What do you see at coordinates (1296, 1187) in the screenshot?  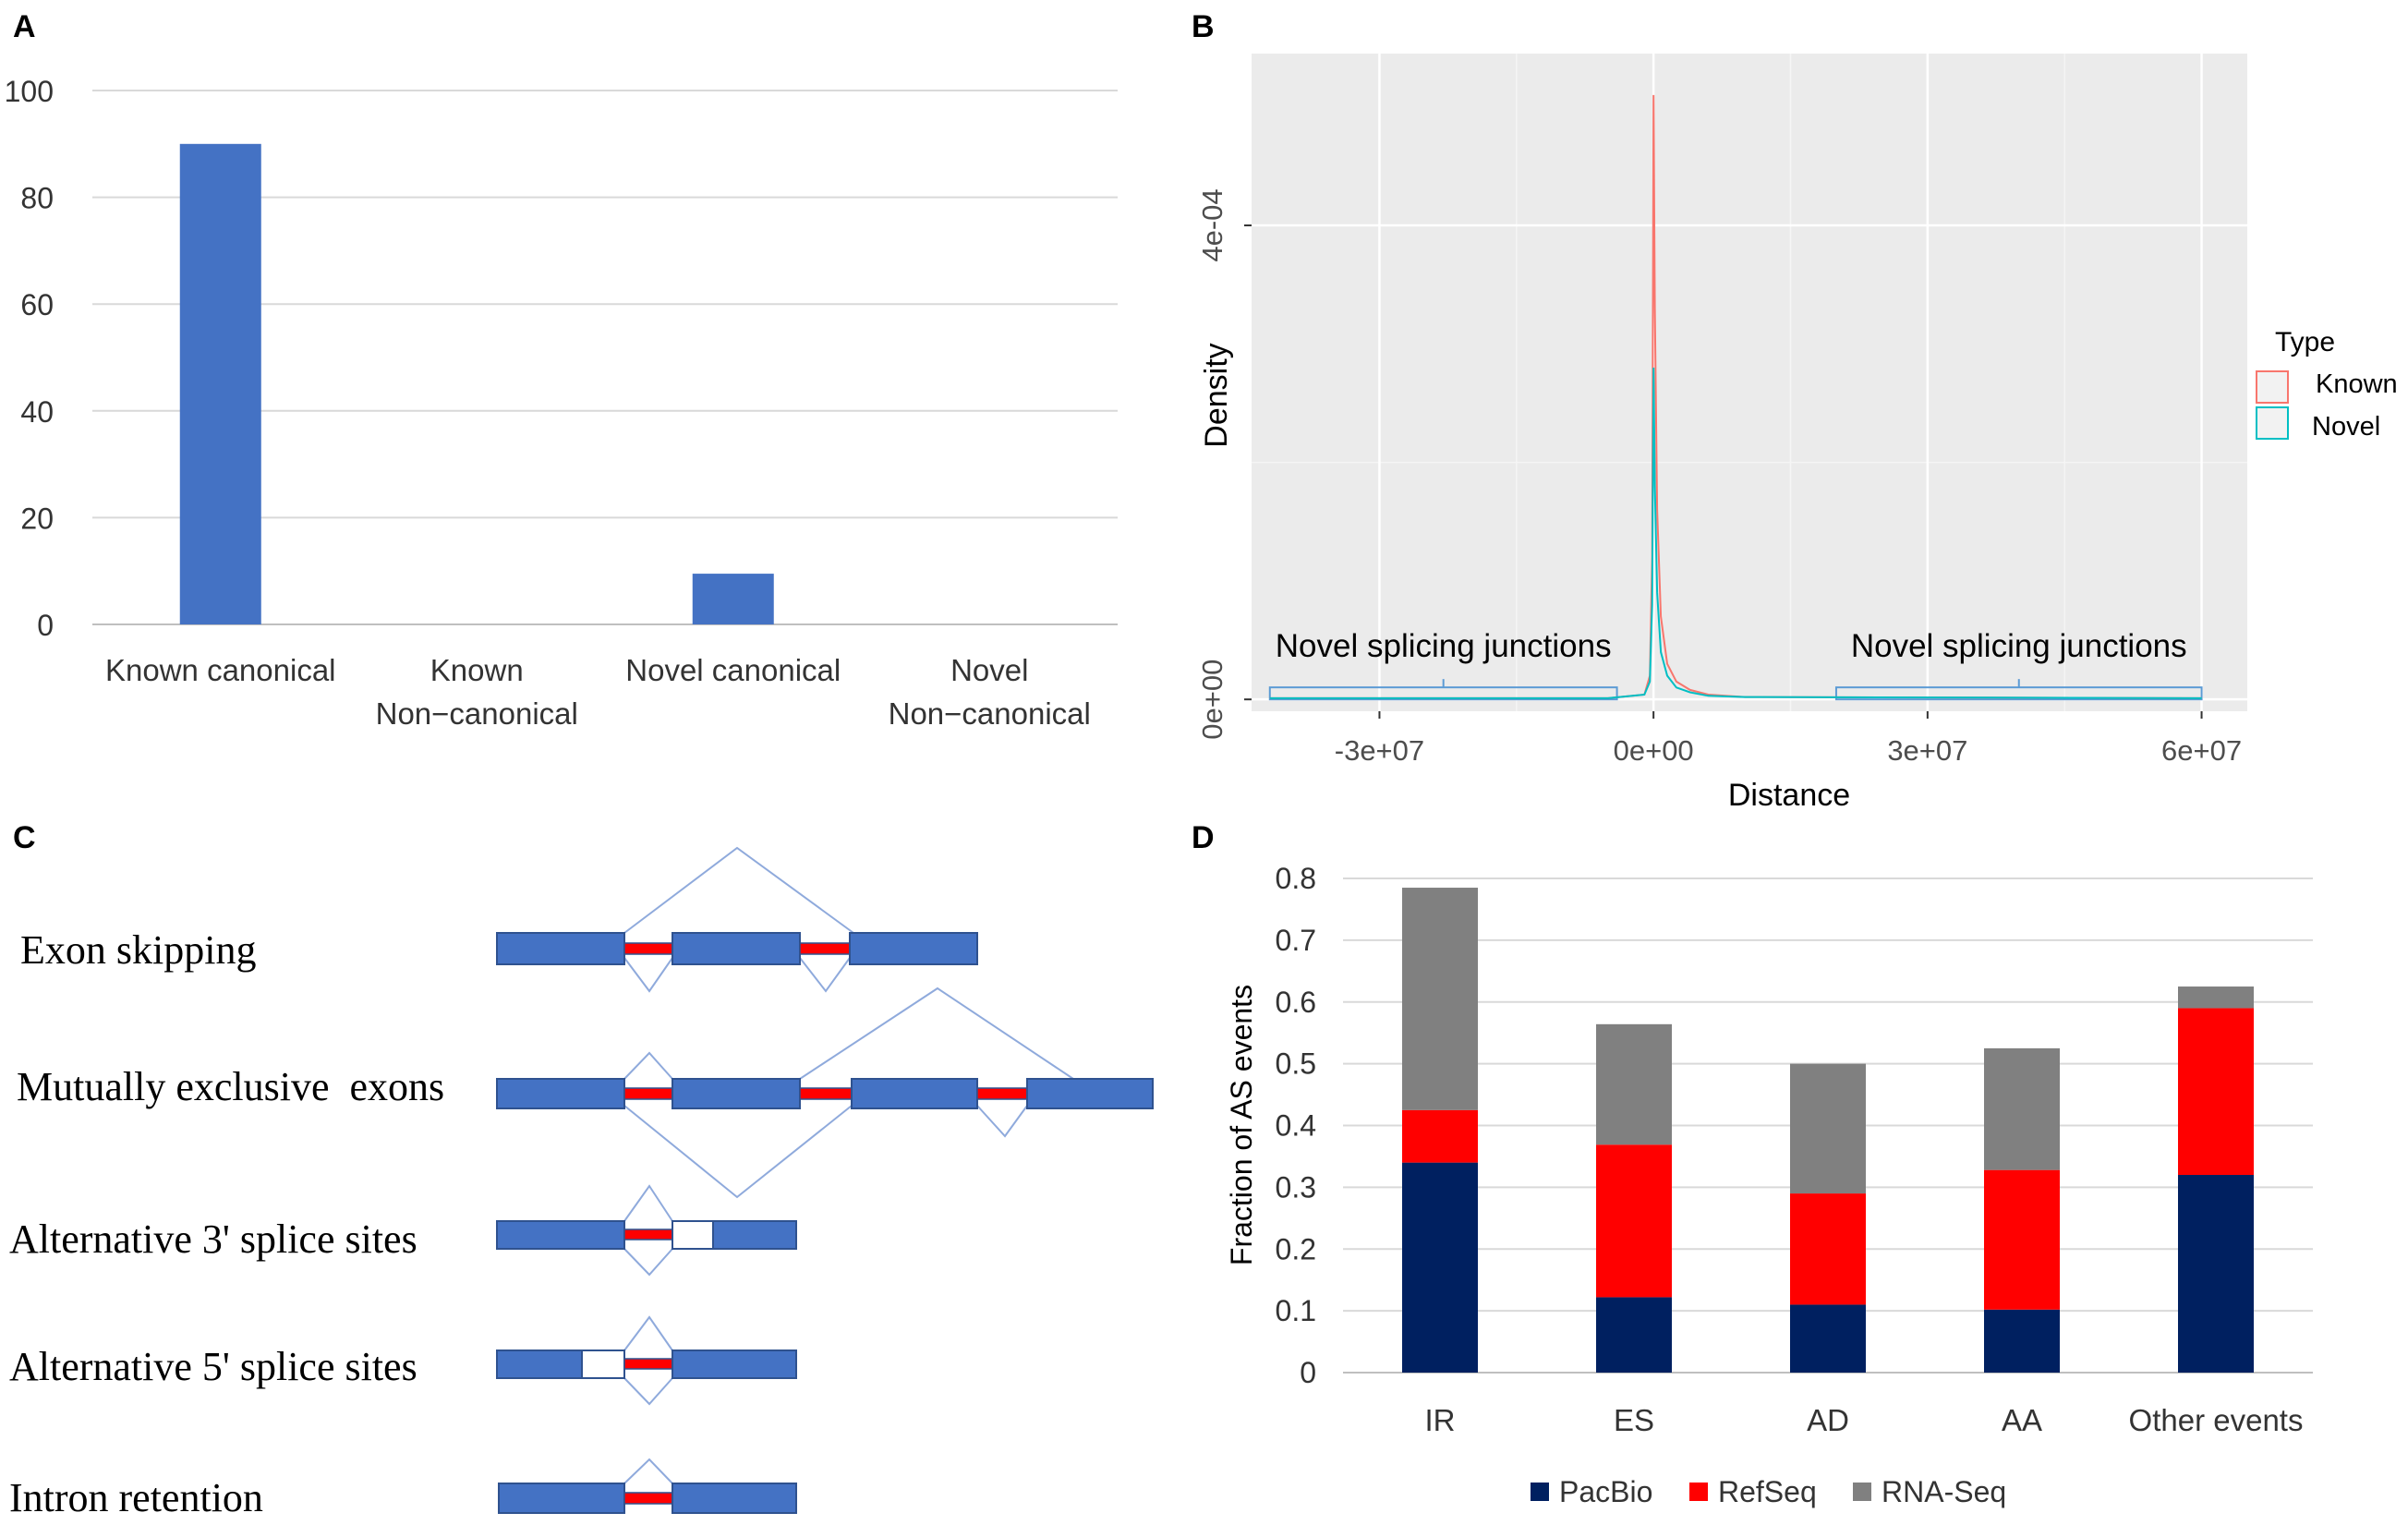 I see `y-tick-label: 0.3` at bounding box center [1296, 1187].